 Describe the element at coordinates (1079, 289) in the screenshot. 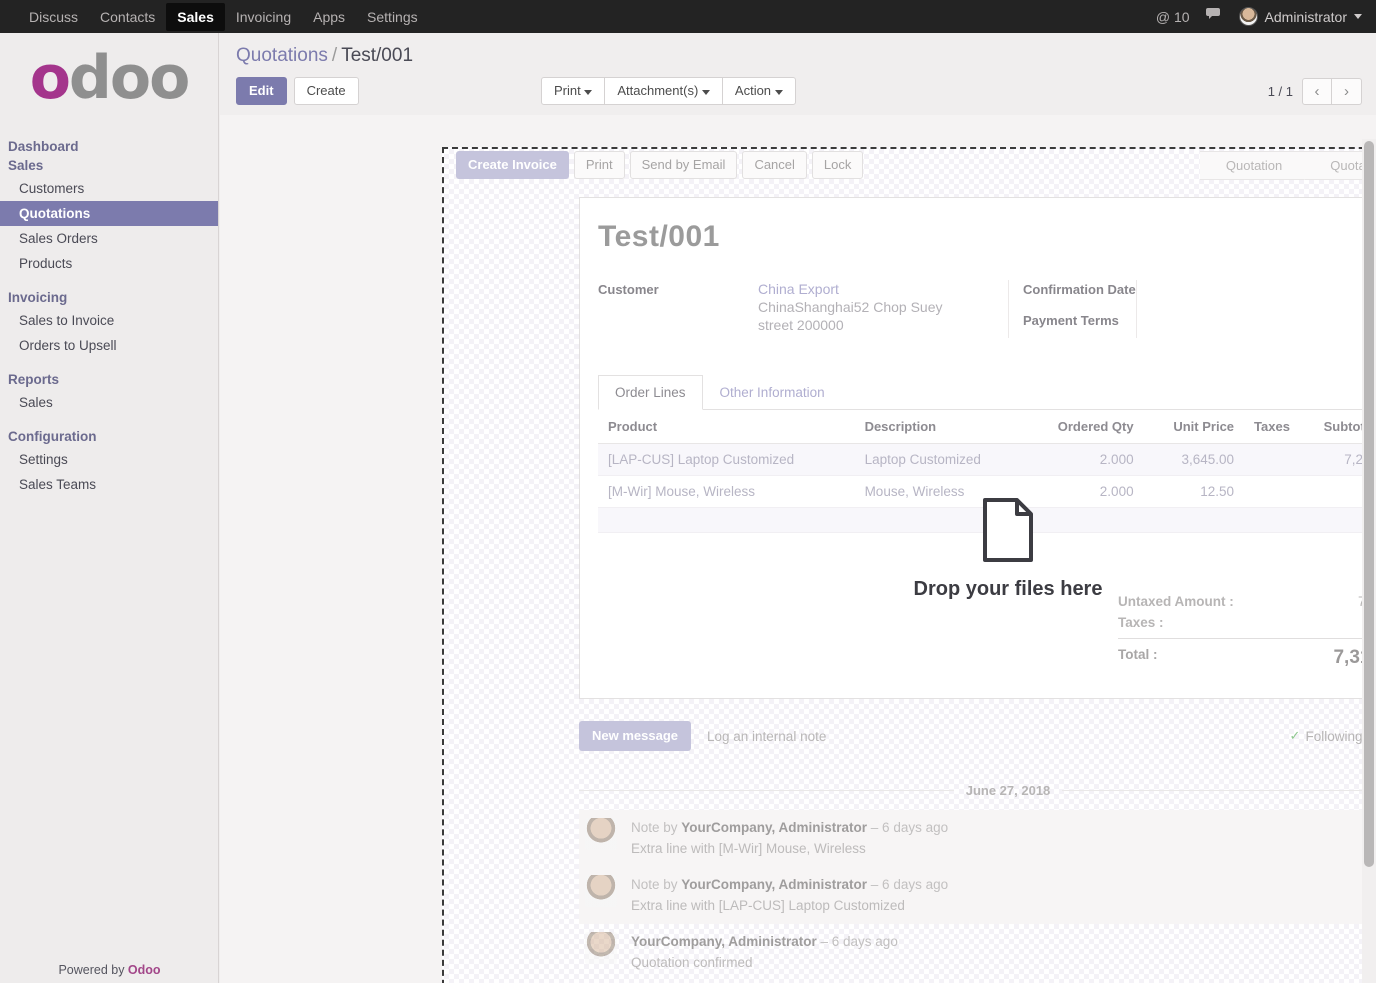

I see `confirmation-date-label: Confirmation Date` at that location.